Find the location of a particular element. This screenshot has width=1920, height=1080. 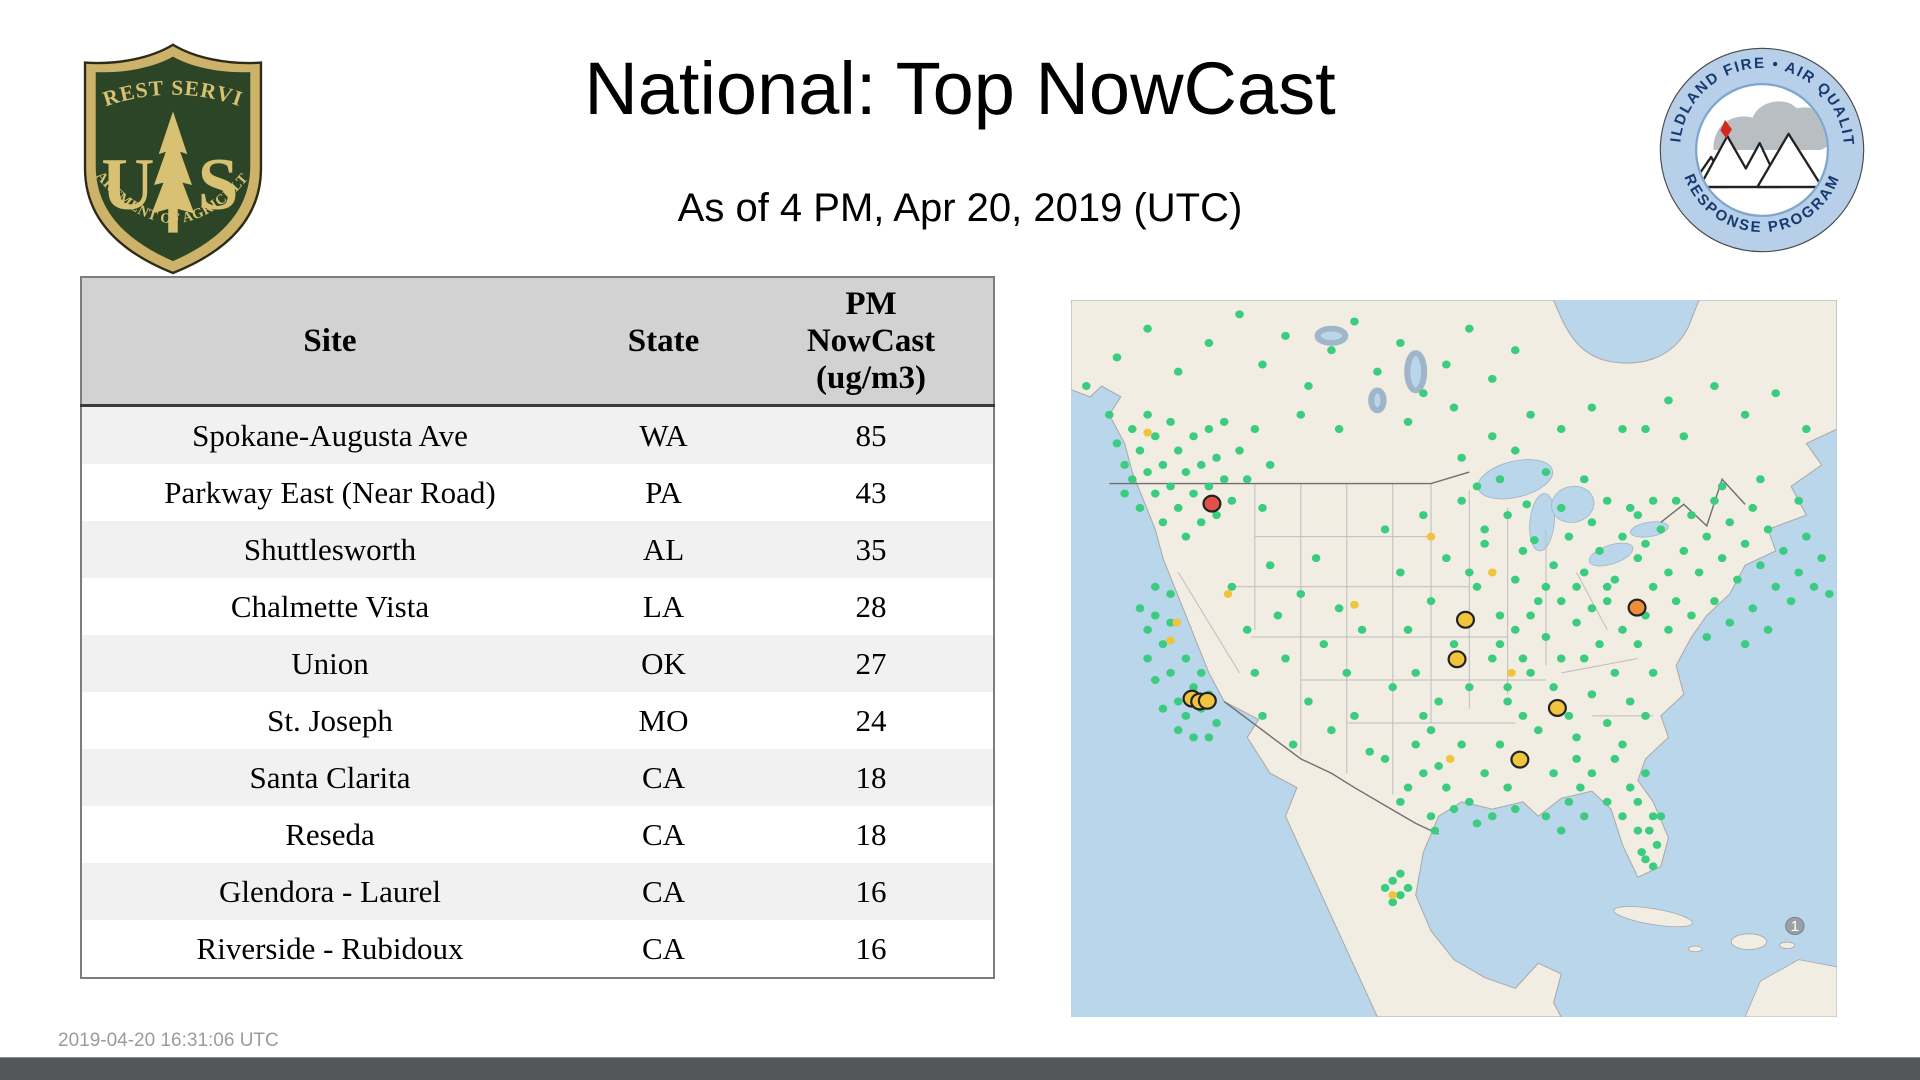

state-cell: CA is located at coordinates (663, 891).